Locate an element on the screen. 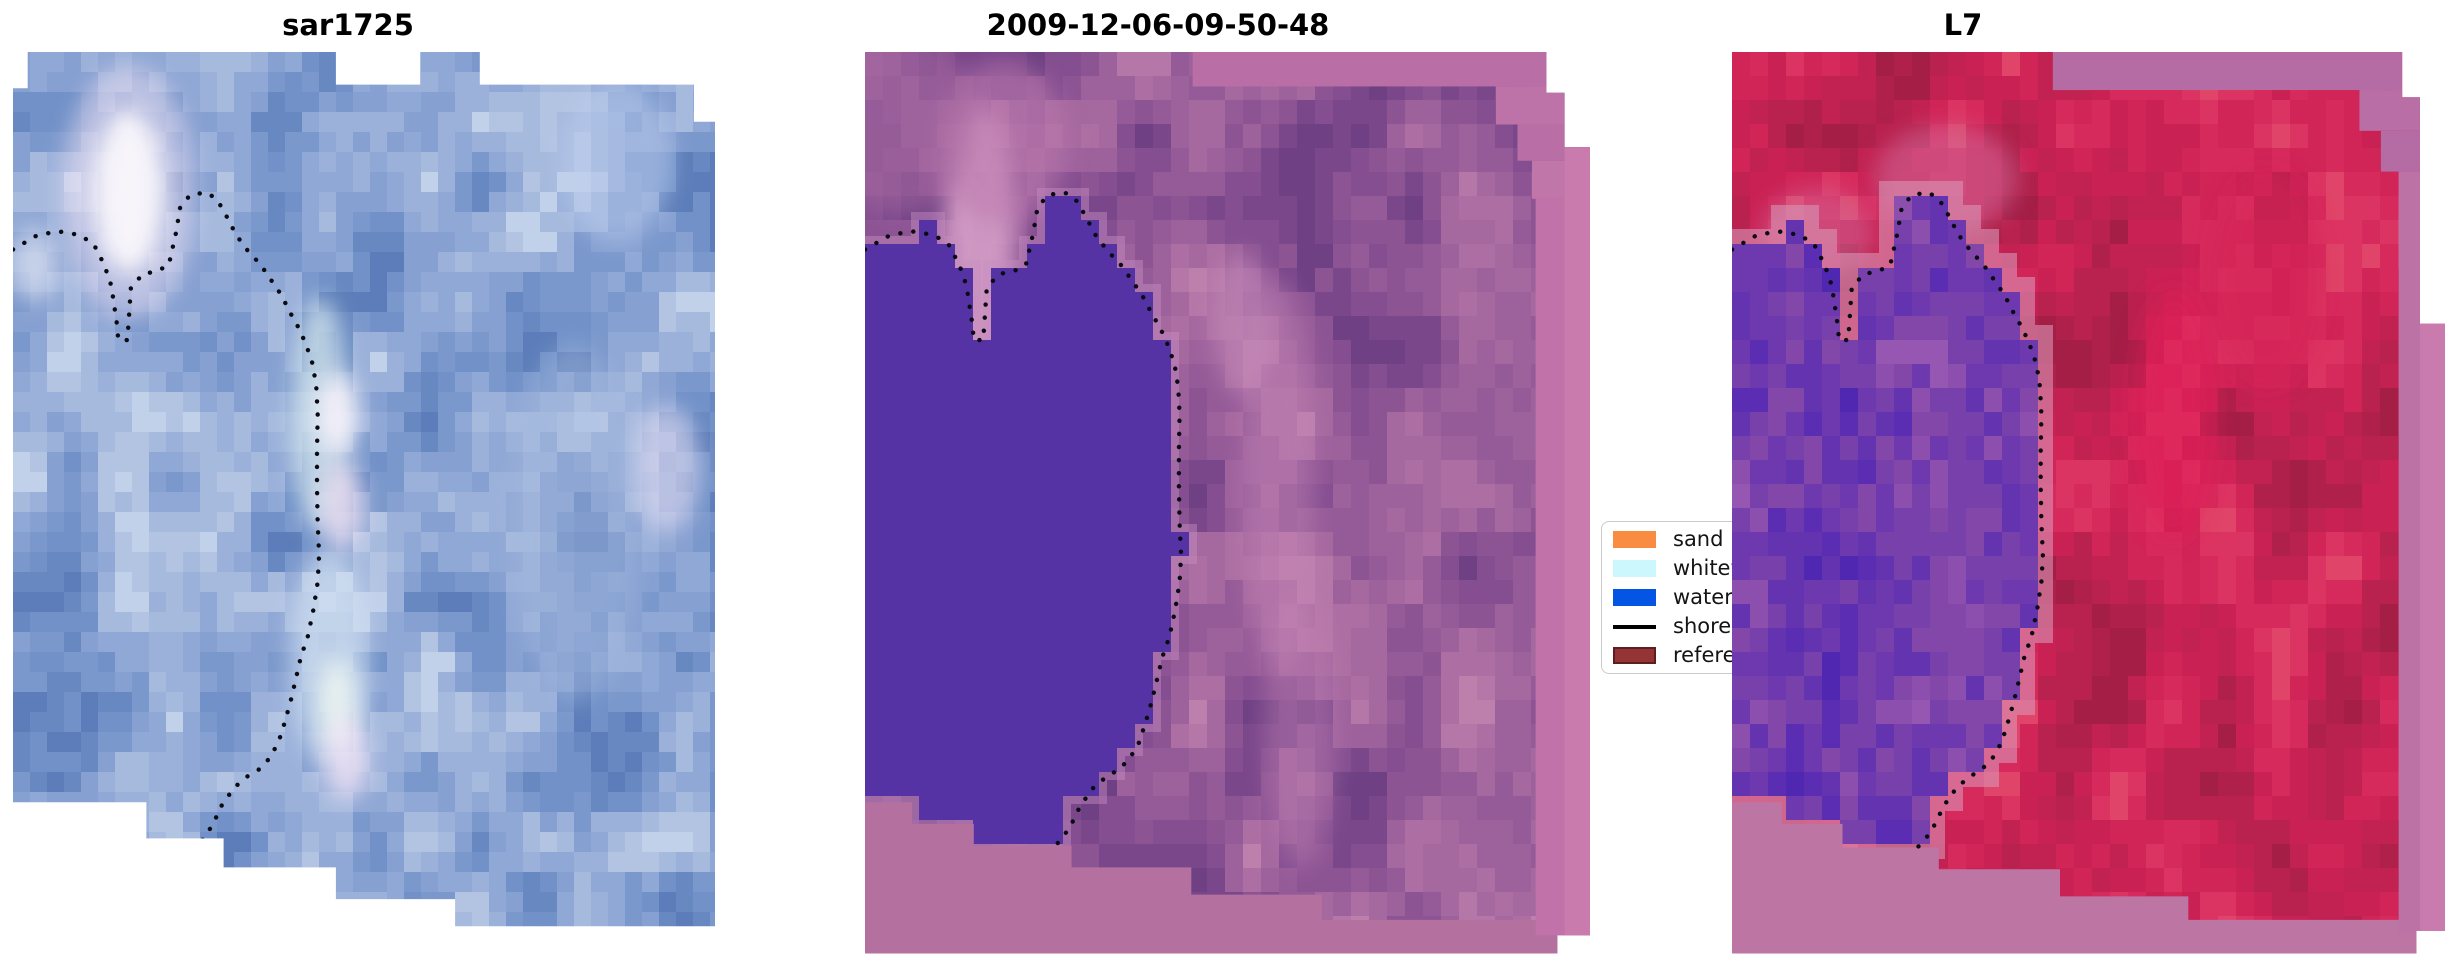 The width and height of the screenshot is (2460, 979). texture-blobs is located at coordinates (2042, 333).